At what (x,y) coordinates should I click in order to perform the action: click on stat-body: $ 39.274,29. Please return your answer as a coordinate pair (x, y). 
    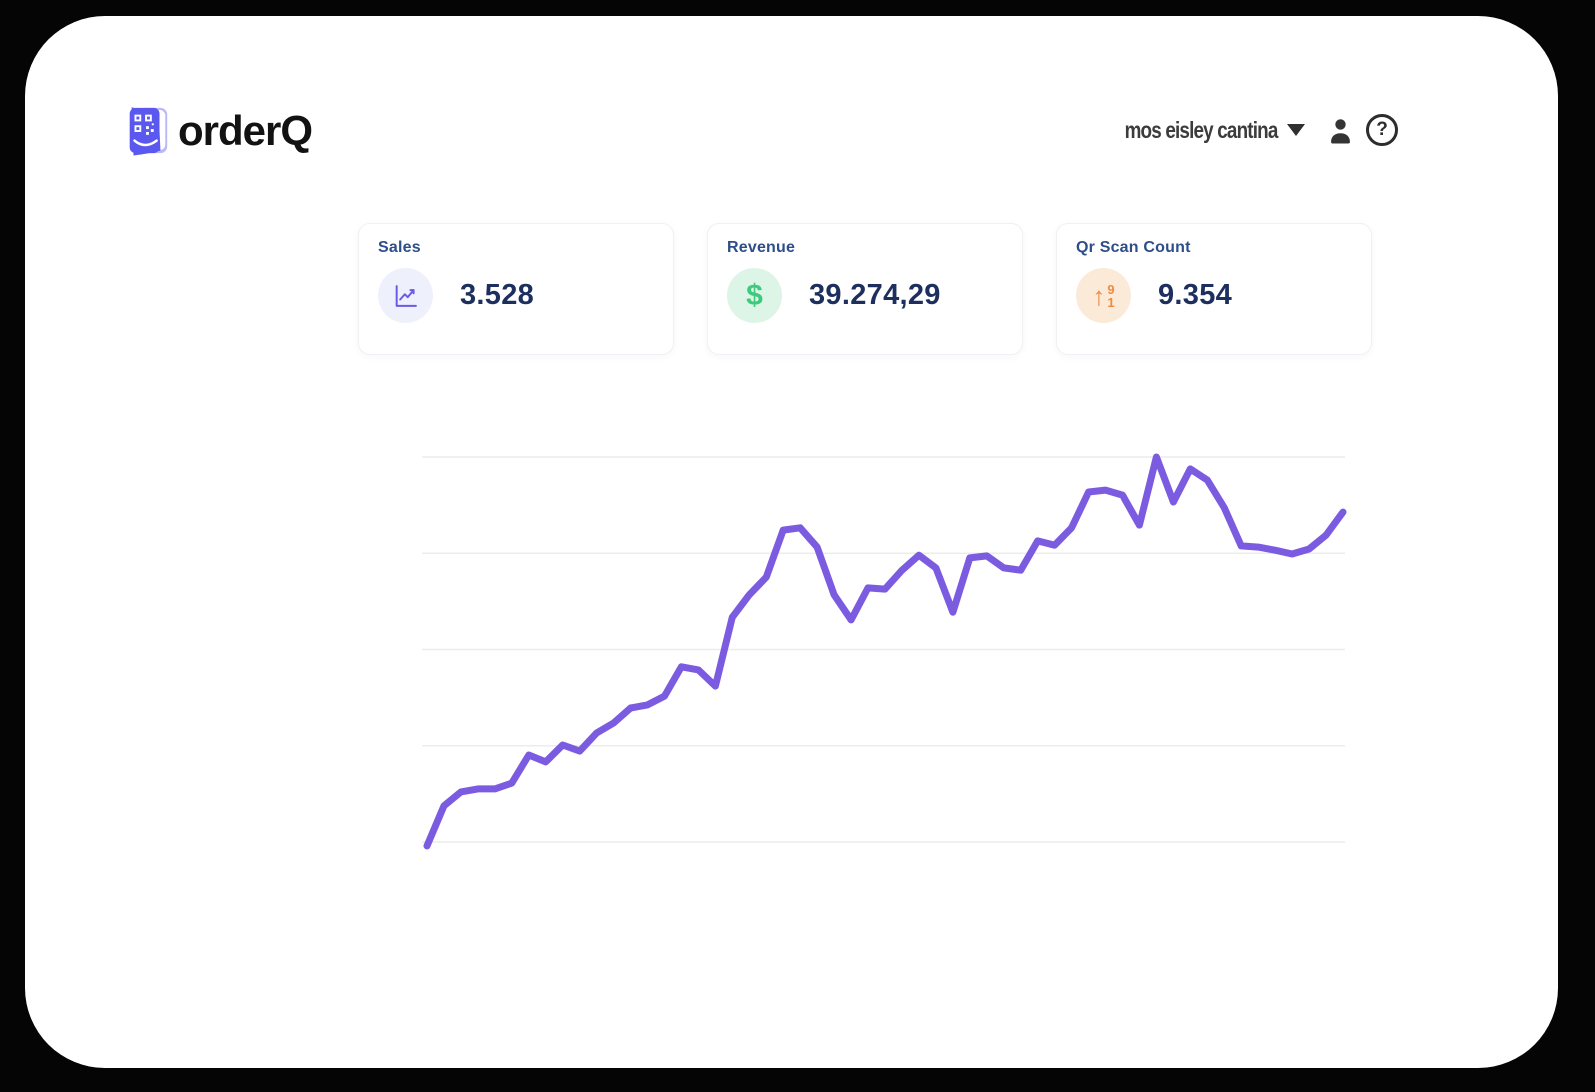
    Looking at the image, I should click on (865, 295).